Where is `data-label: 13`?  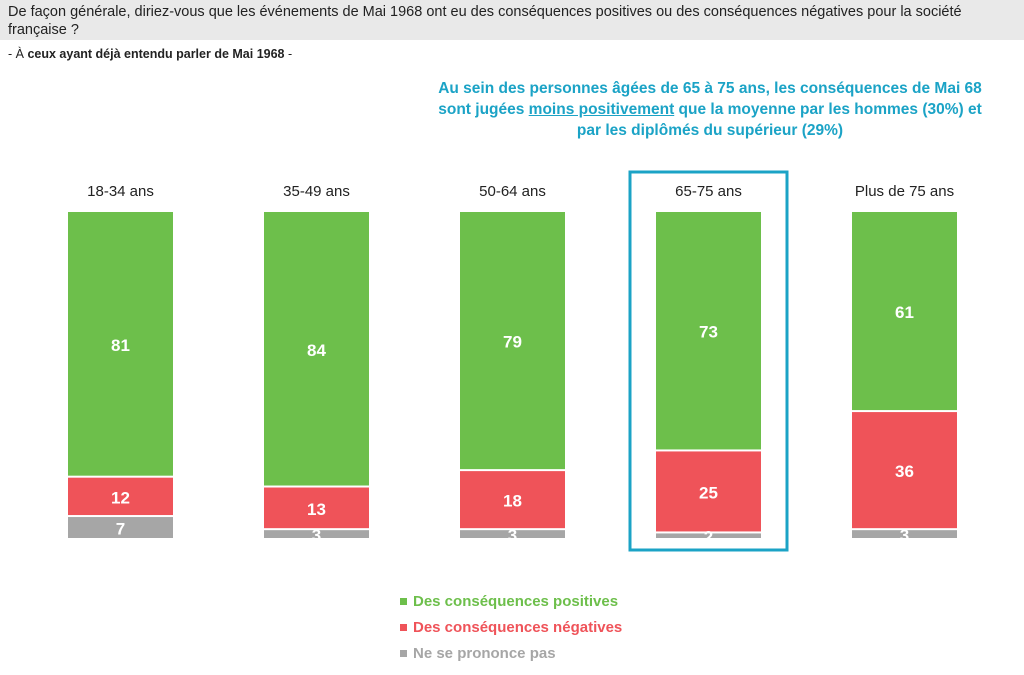 data-label: 13 is located at coordinates (316, 509).